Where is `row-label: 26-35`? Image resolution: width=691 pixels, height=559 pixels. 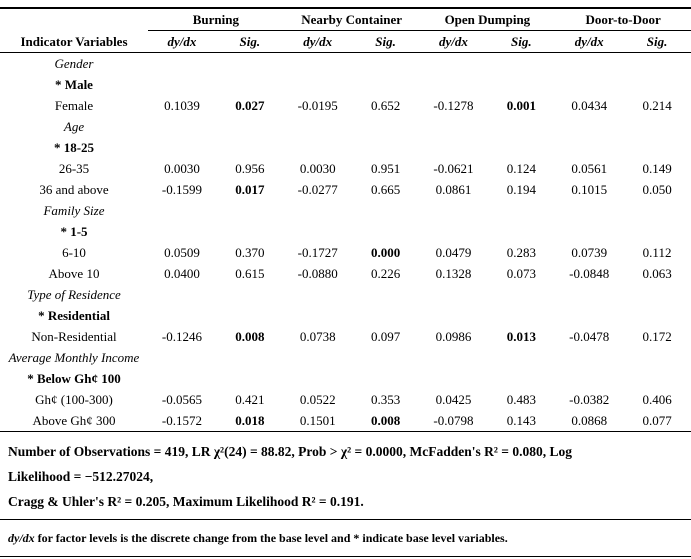
row-label: 26-35 is located at coordinates (74, 168).